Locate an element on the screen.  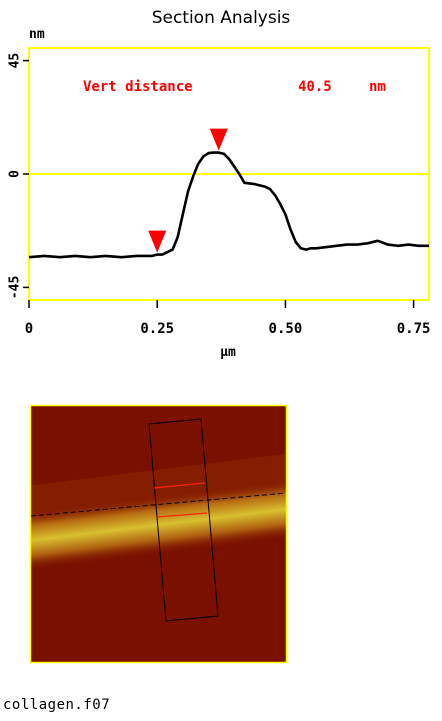
vert-distance-unit: nm is located at coordinates (377, 87).